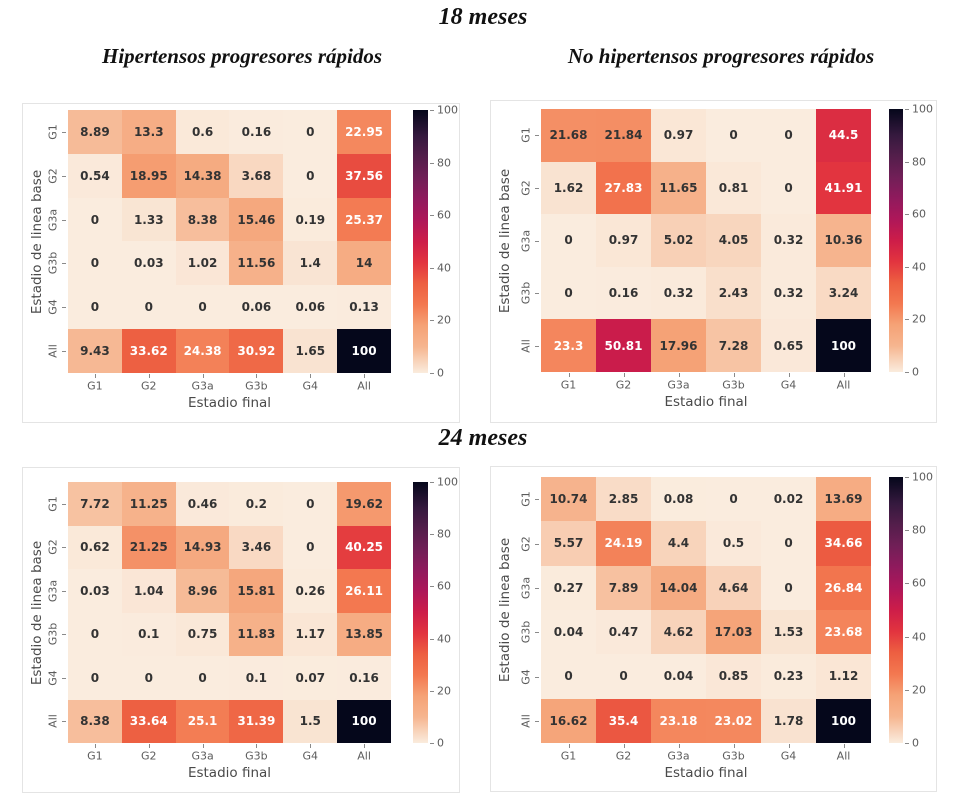 The image size is (966, 799). What do you see at coordinates (919, 637) in the screenshot?
I see `colorbar-tick-label: 40` at bounding box center [919, 637].